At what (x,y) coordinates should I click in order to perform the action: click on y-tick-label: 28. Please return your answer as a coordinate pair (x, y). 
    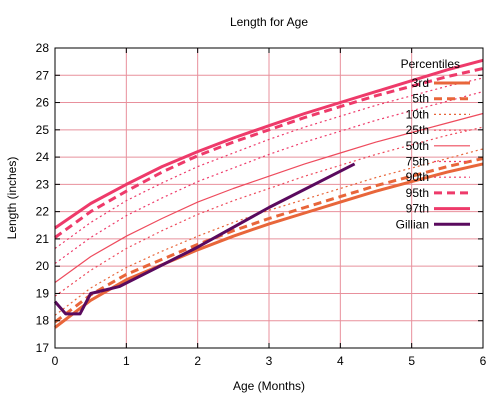
    Looking at the image, I should click on (43, 48).